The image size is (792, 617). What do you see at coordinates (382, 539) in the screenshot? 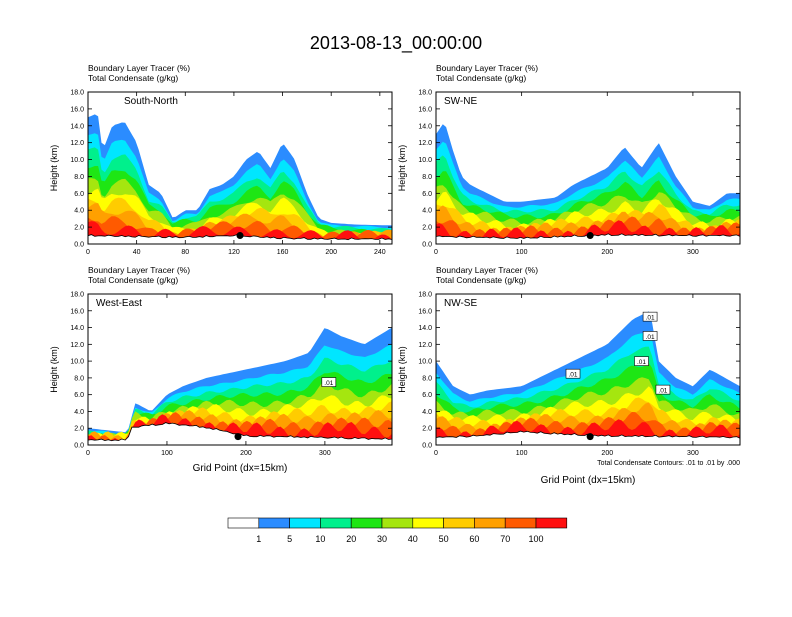
I see `colorbar-label: 30` at bounding box center [382, 539].